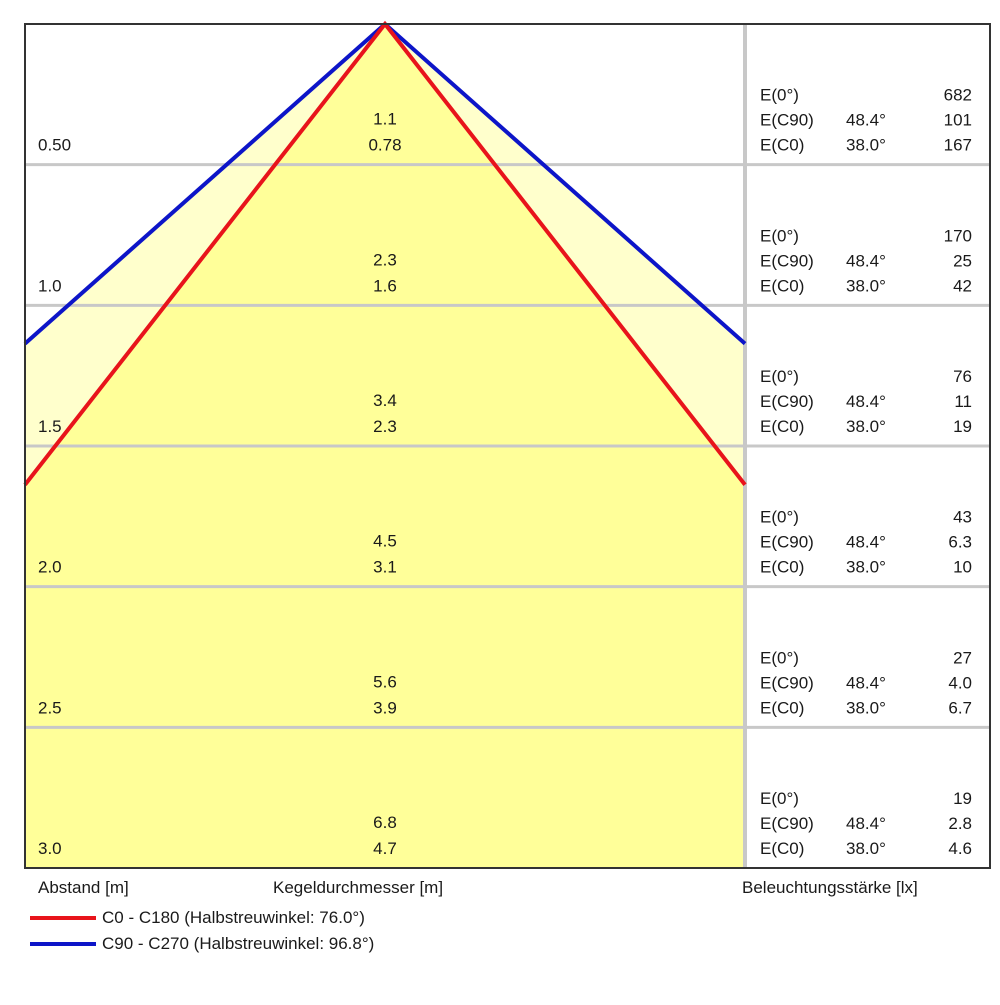 The height and width of the screenshot is (1005, 1000). Describe the element at coordinates (958, 120) in the screenshot. I see `illuminance-value-ec90: 101` at that location.